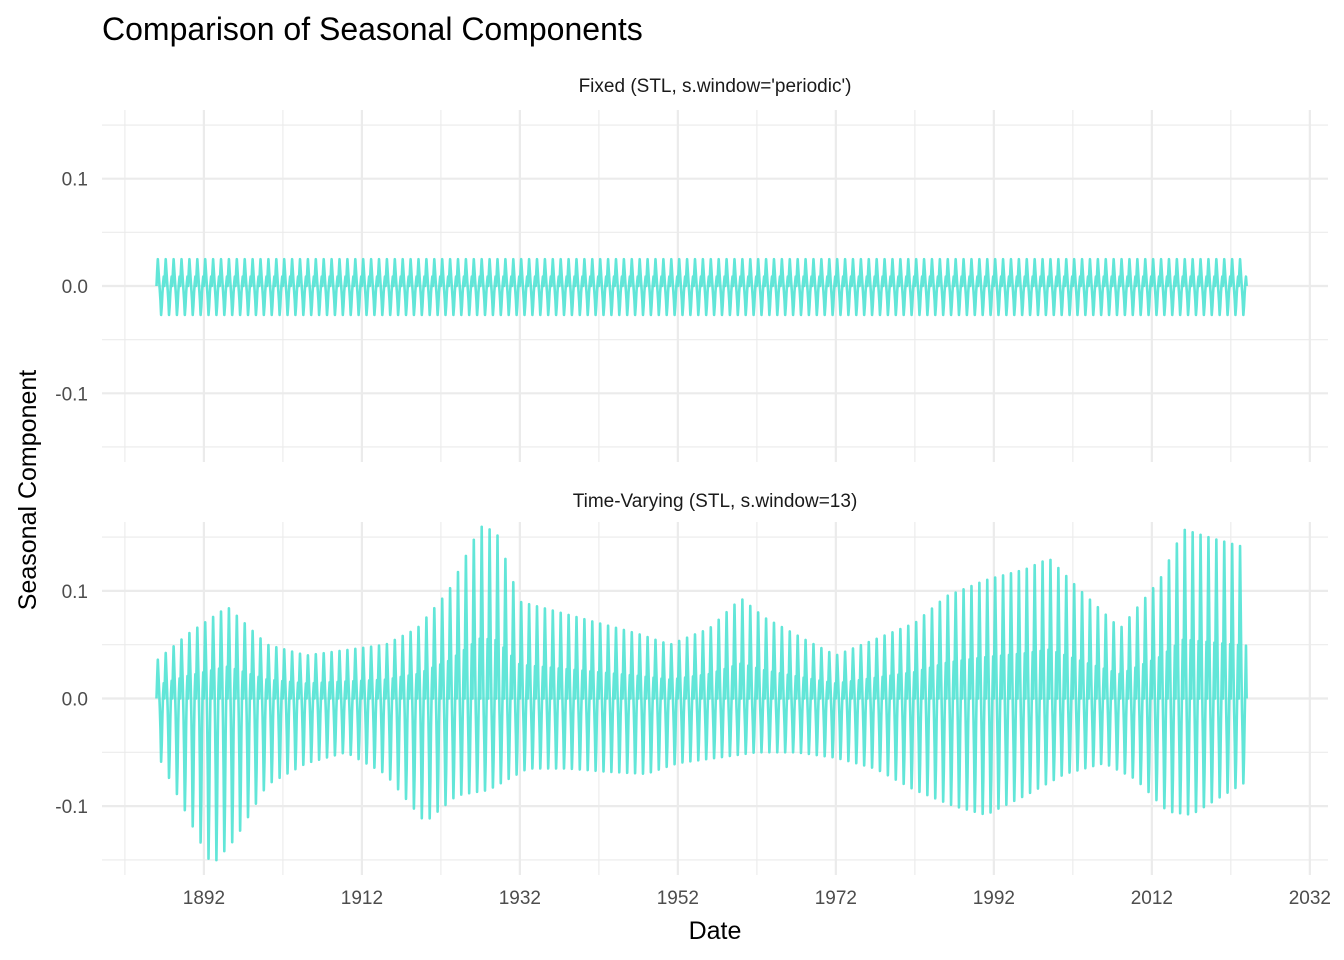 This screenshot has width=1344, height=960. What do you see at coordinates (372, 29) in the screenshot?
I see `chart-title: Comparison of Seasonal Components` at bounding box center [372, 29].